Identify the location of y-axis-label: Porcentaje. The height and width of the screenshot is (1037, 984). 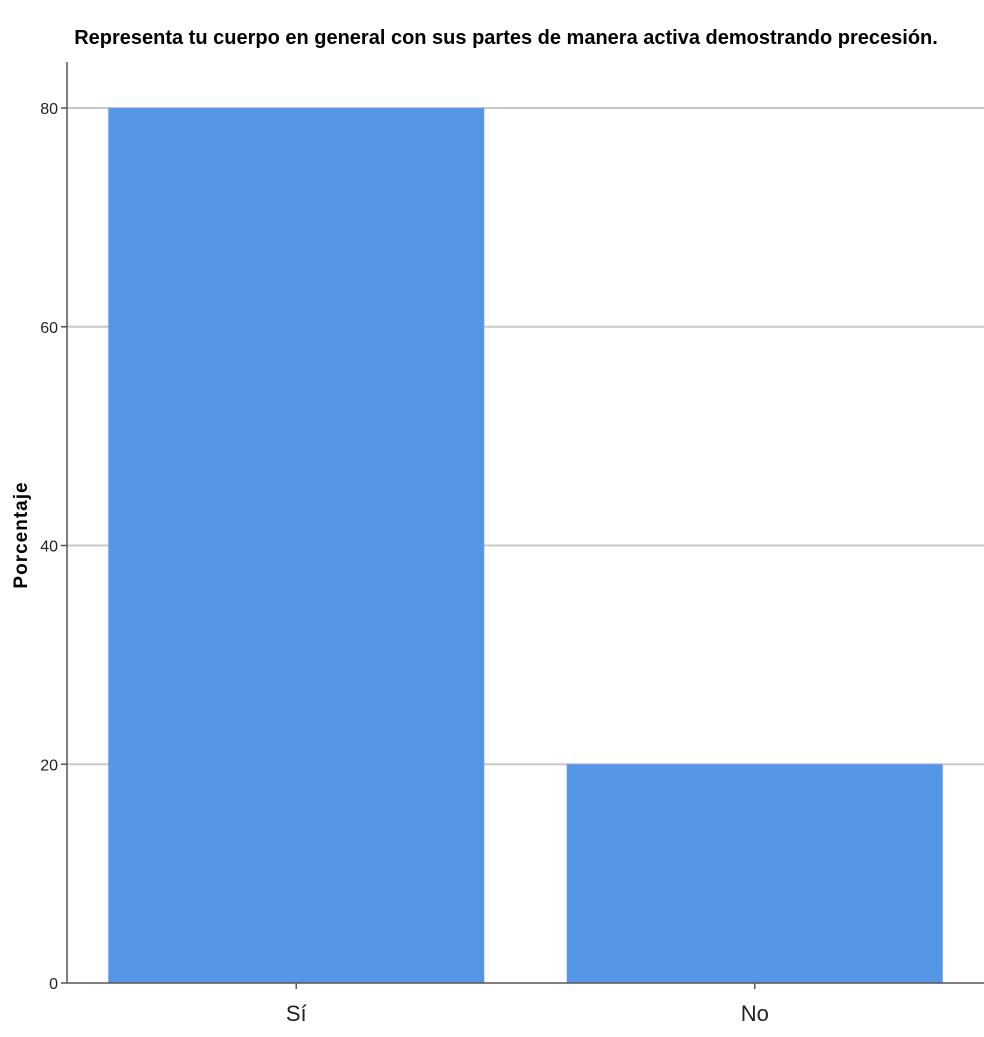
(21, 534).